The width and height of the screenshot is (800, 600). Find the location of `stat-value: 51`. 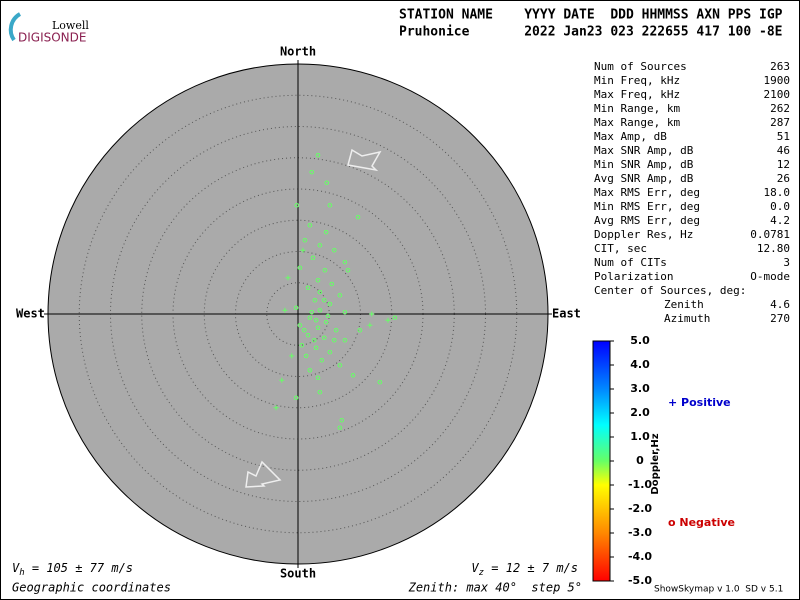

stat-value: 51 is located at coordinates (783, 136).